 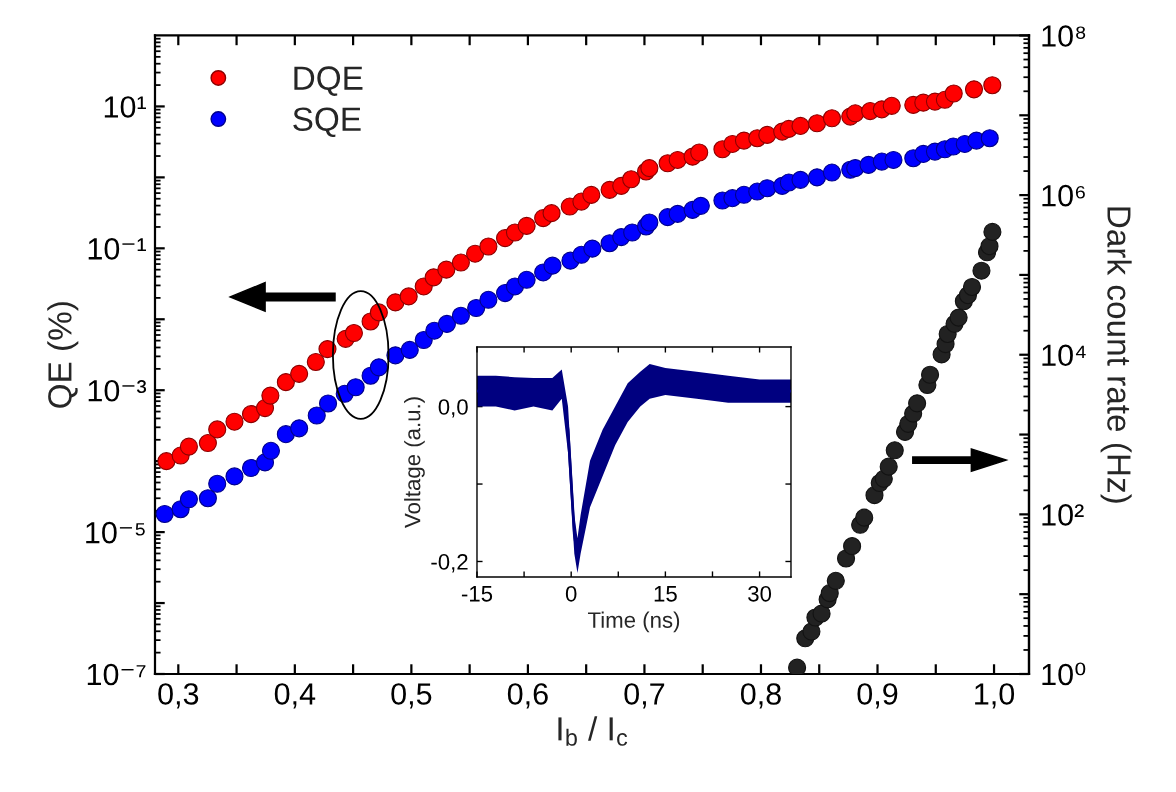 I want to click on y-tick-label: 10², so click(x=1063, y=515).